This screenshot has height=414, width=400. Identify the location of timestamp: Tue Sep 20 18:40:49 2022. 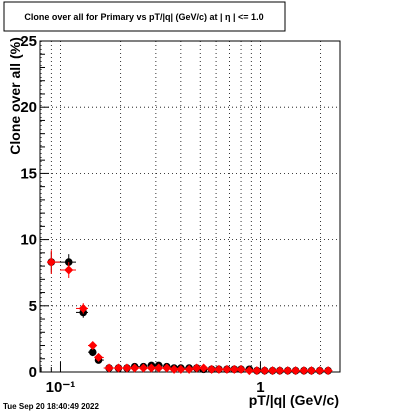
(51, 406).